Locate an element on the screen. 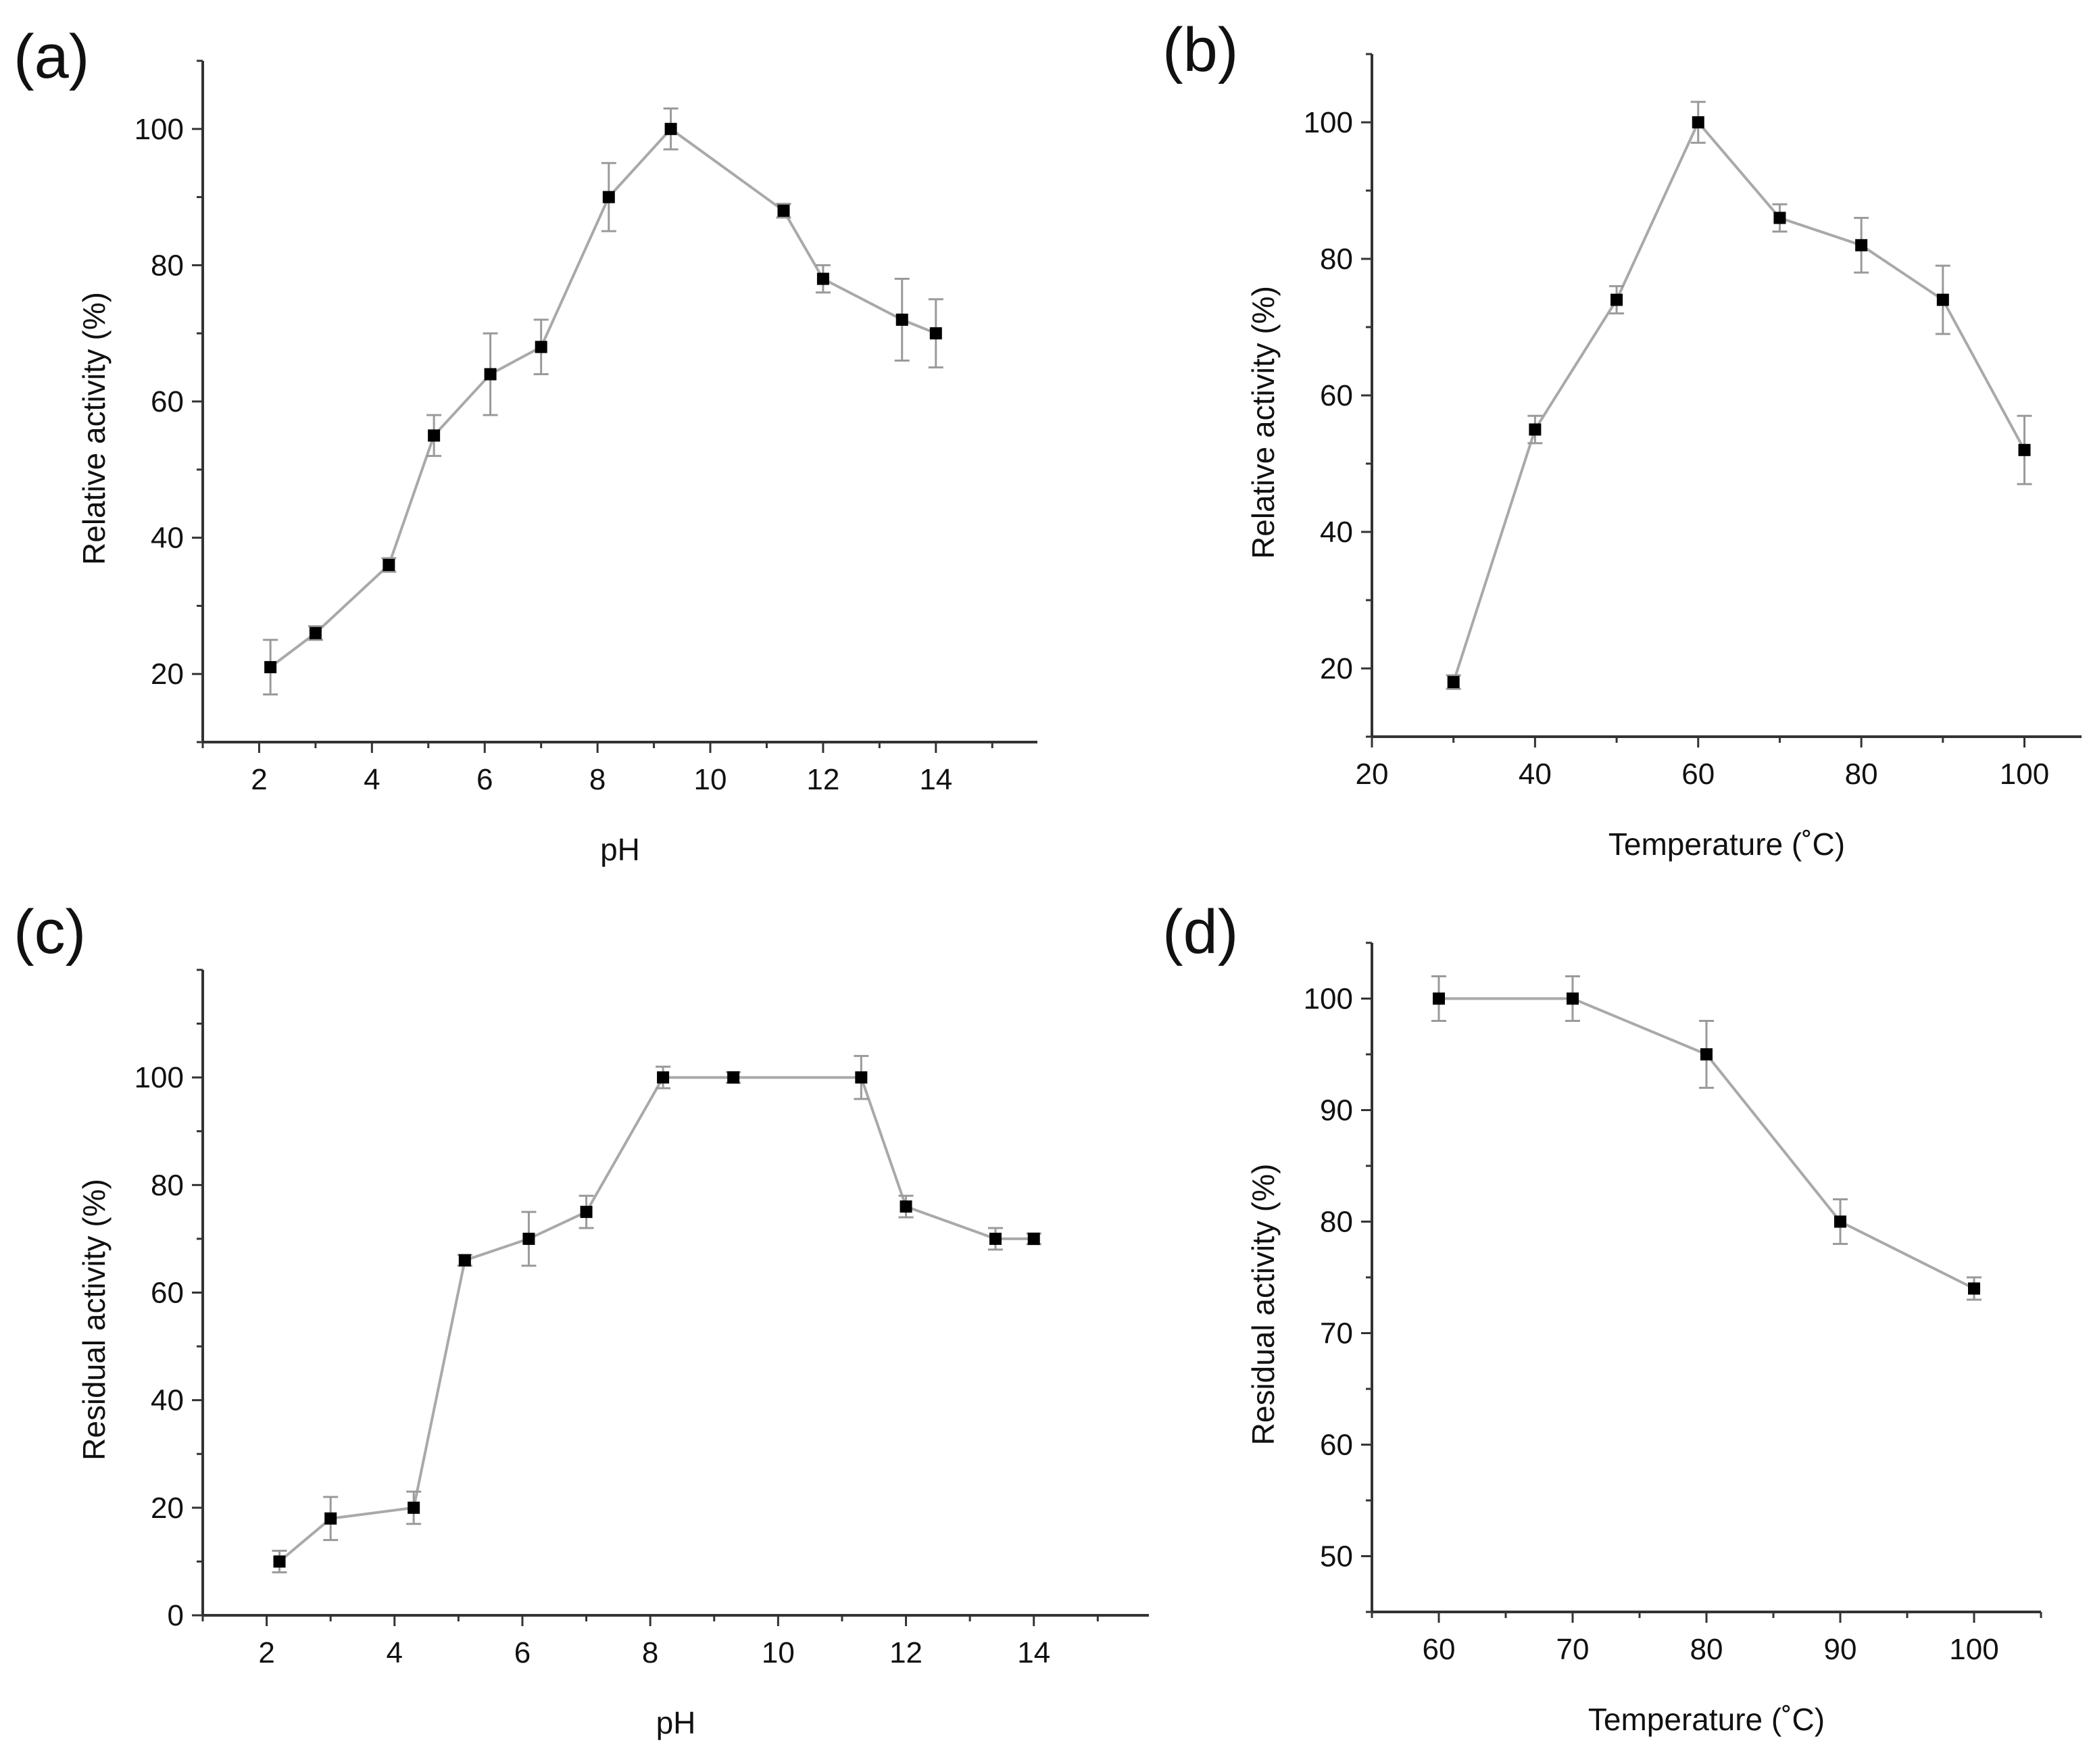  panel-label: (d) is located at coordinates (1200, 932).